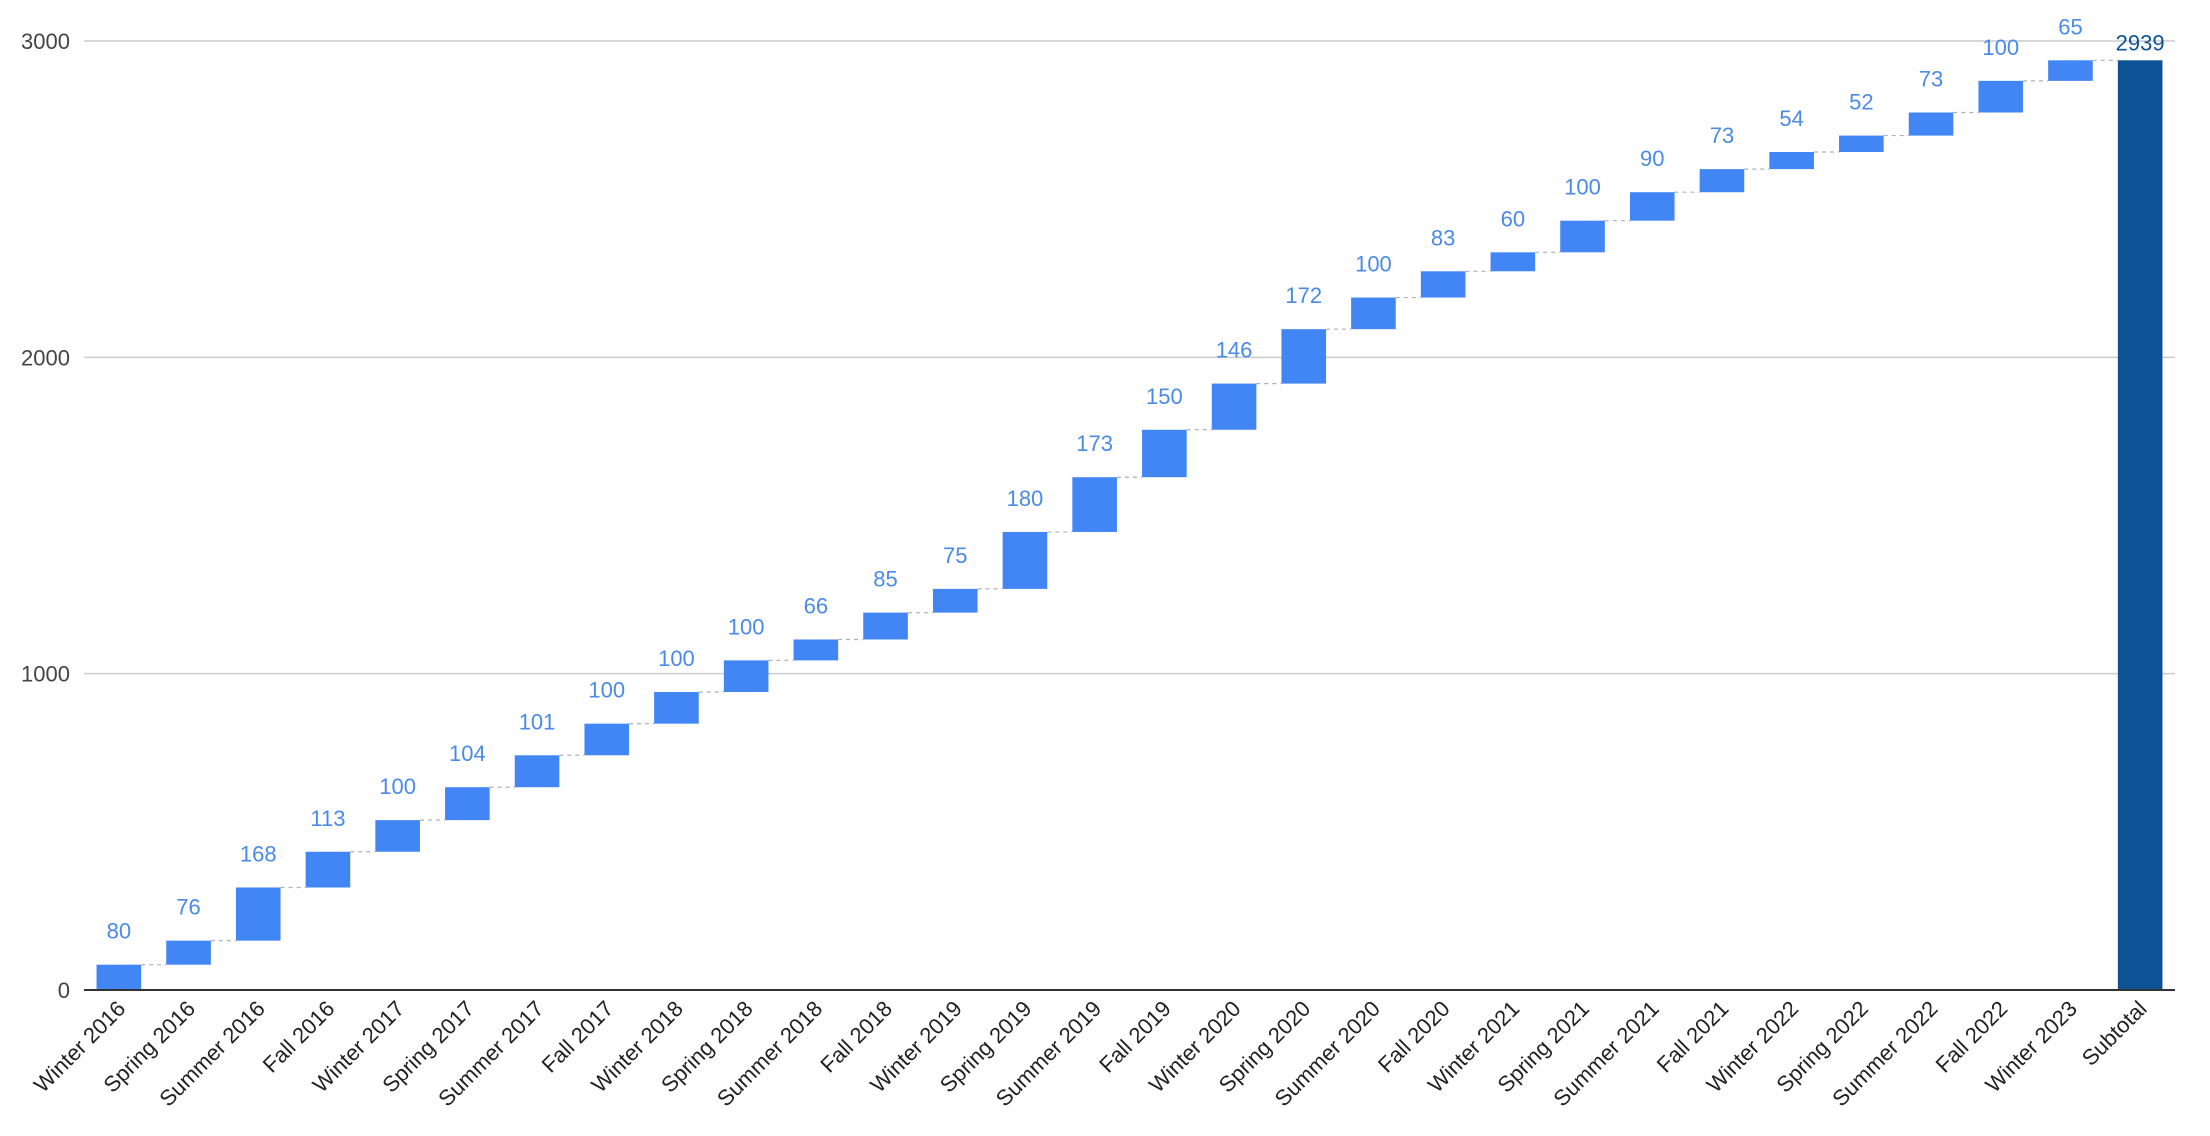 Image resolution: width=2210 pixels, height=1136 pixels. Describe the element at coordinates (1303, 295) in the screenshot. I see `data-label: 172` at that location.